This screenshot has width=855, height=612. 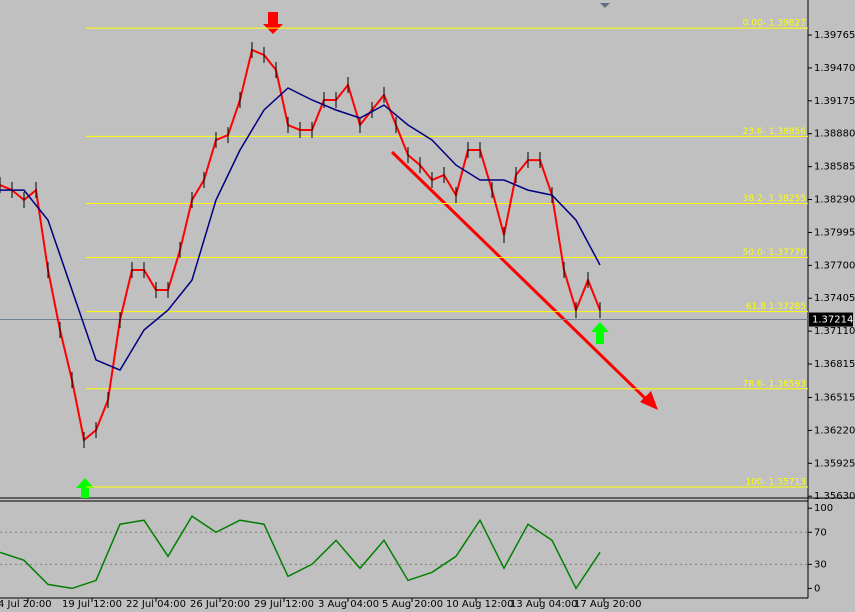 I want to click on x-tick-label: 10 Aug 12:00, so click(x=479, y=604).